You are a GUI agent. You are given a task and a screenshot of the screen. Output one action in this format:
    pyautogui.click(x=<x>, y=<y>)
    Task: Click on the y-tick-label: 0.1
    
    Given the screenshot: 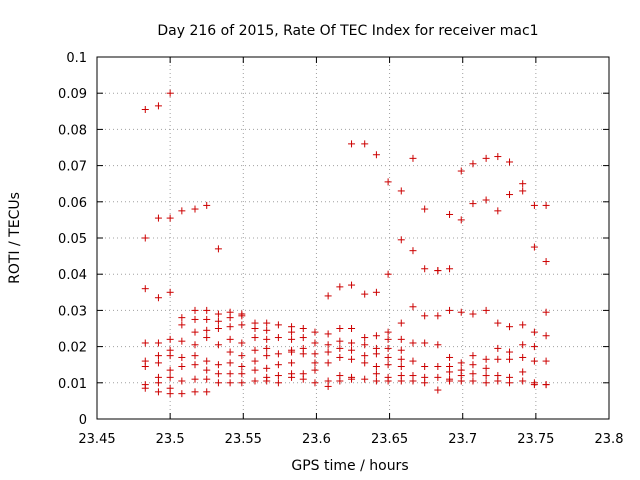 What is the action you would take?
    pyautogui.click(x=76, y=58)
    